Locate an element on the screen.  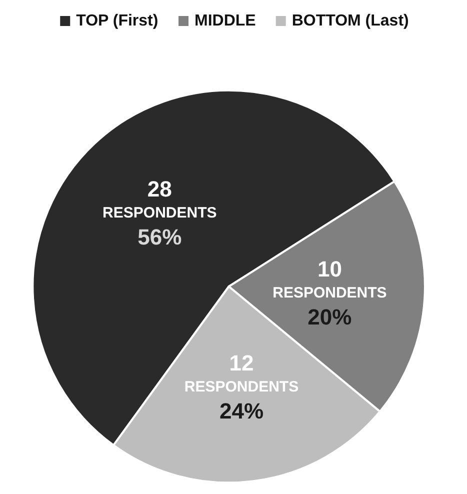
data-label: 10 RESPONDENTS 20% is located at coordinates (329, 293).